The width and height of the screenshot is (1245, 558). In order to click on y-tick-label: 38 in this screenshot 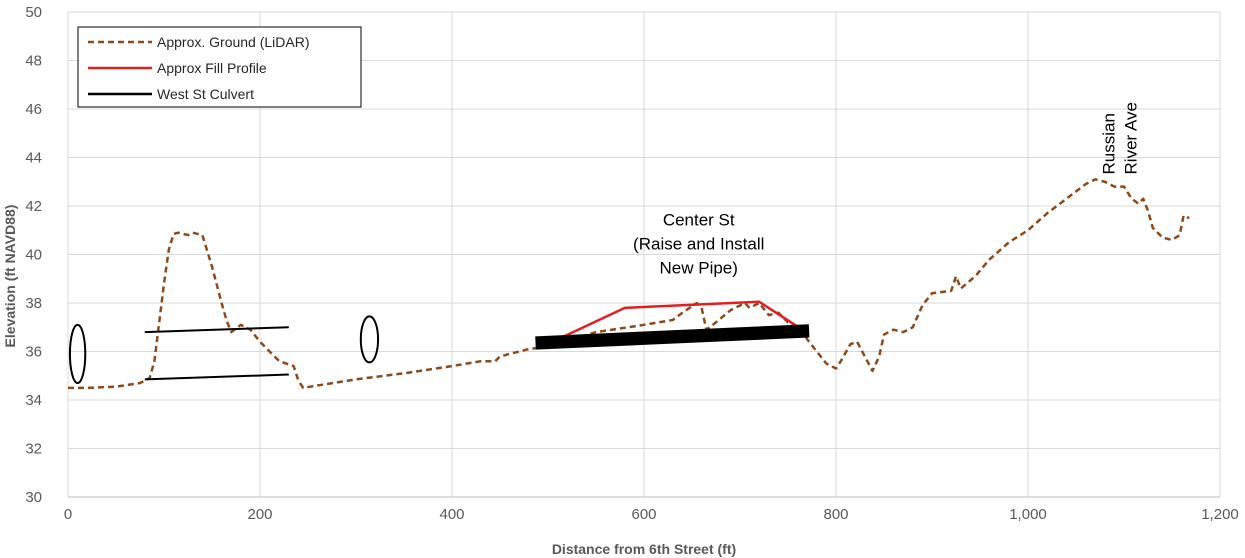, I will do `click(33, 303)`.